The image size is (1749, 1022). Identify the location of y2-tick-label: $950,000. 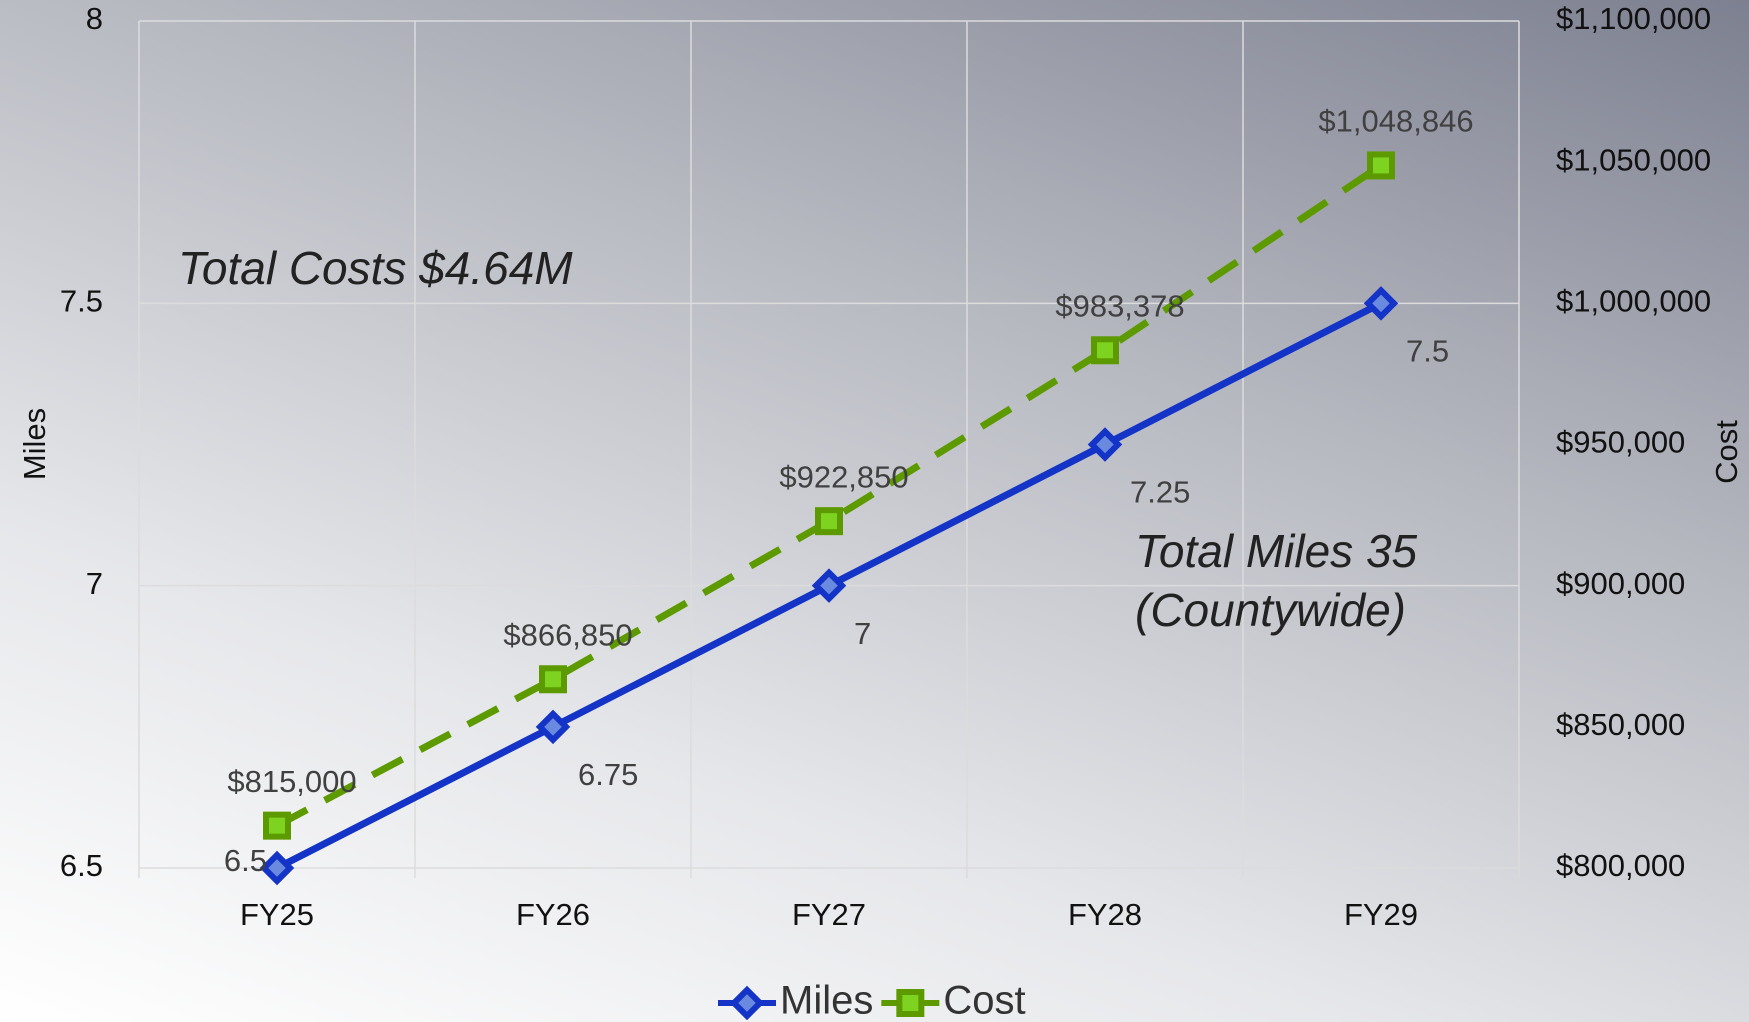
(1620, 442).